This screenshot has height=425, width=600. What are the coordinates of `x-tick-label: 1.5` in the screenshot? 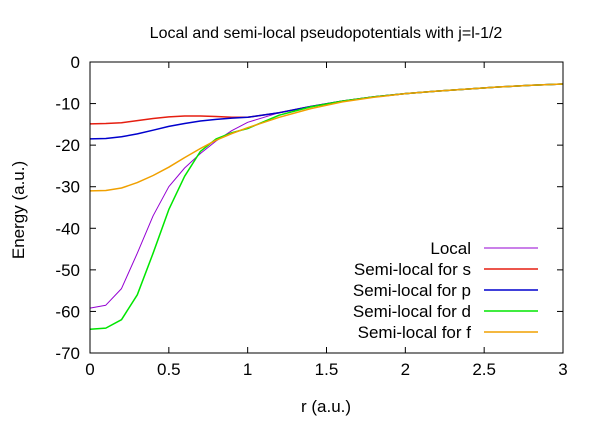 It's located at (327, 369).